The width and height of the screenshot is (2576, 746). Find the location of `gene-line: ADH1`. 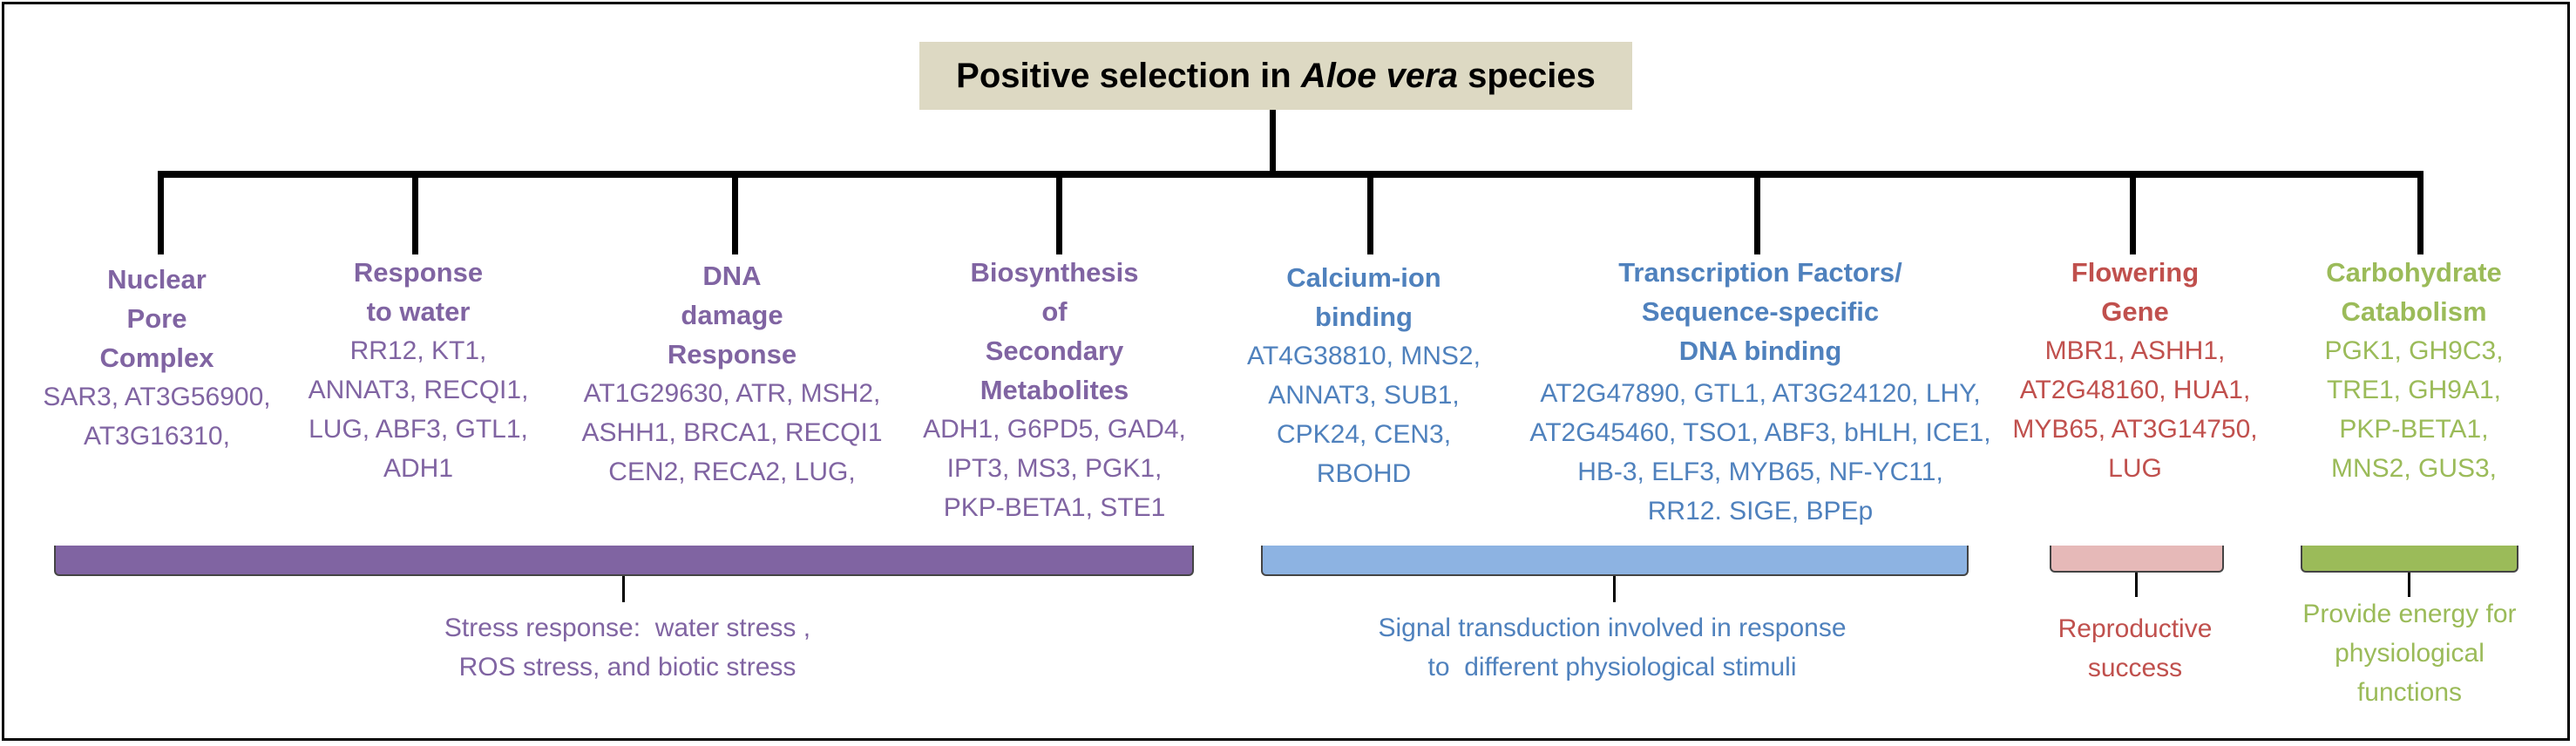

gene-line: ADH1 is located at coordinates (419, 468).